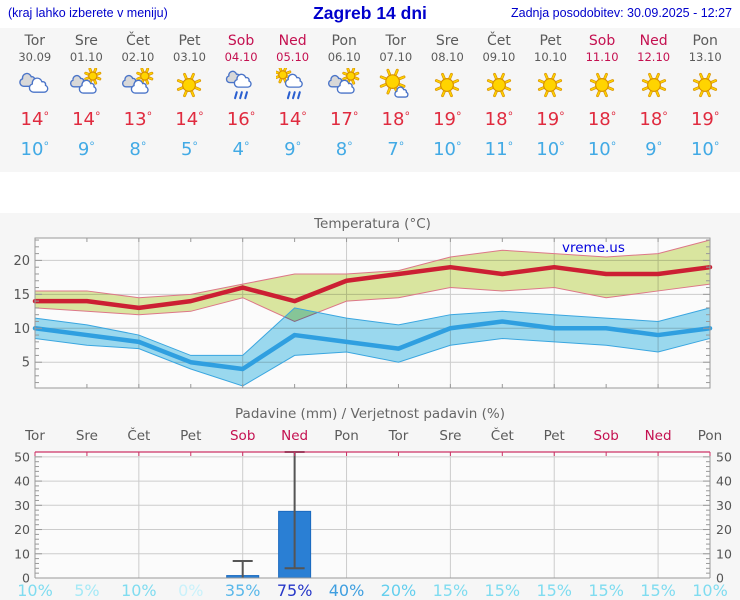  Describe the element at coordinates (654, 57) in the screenshot. I see `day-date: 12.10` at that location.